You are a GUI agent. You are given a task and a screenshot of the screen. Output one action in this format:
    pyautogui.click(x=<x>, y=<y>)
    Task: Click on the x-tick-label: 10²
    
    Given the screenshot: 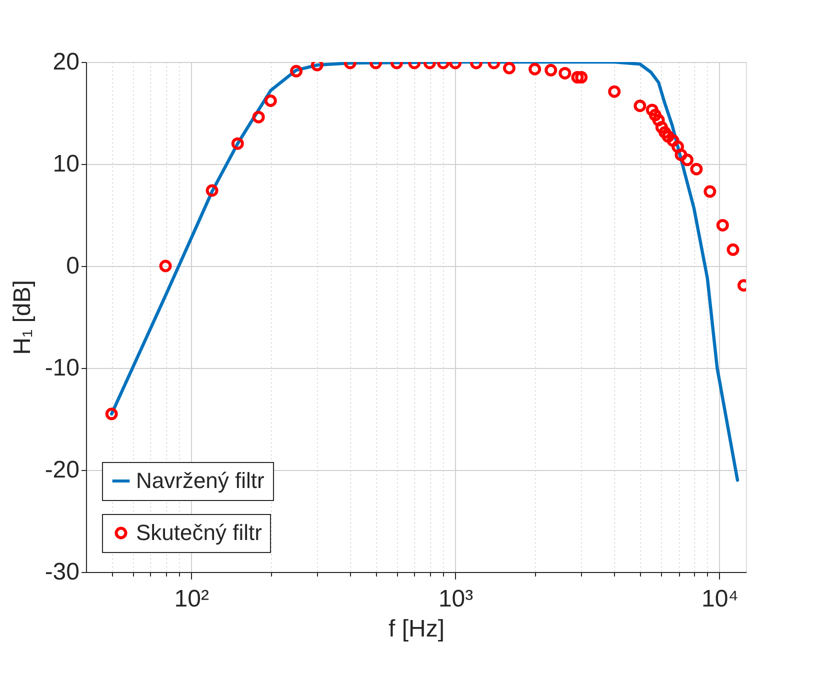 What is the action you would take?
    pyautogui.click(x=191, y=599)
    